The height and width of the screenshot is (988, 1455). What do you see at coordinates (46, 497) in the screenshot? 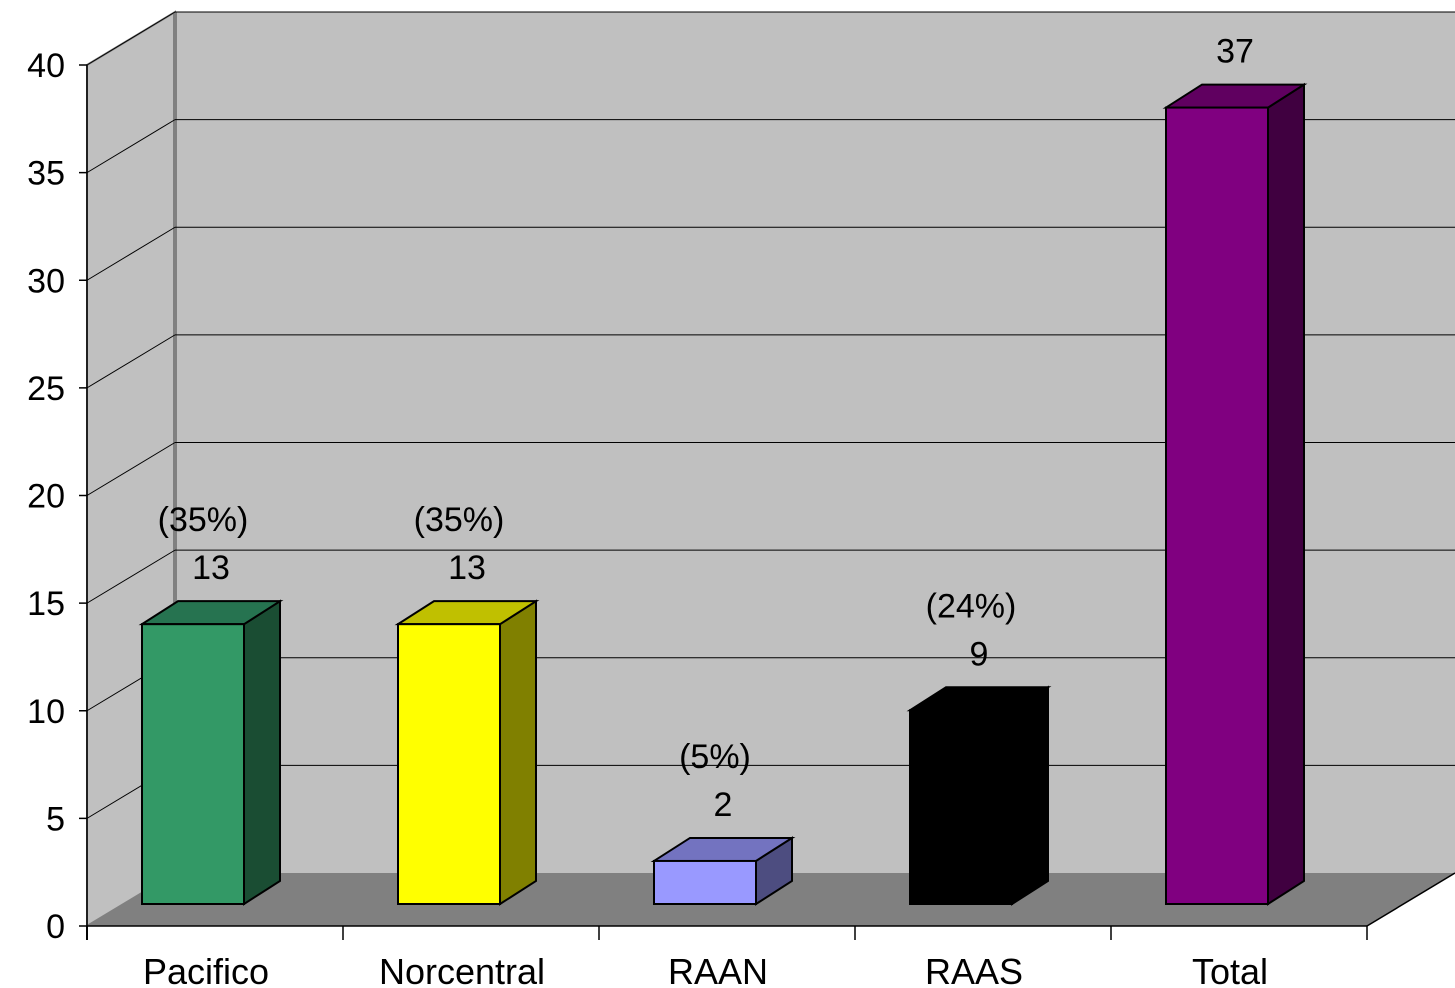
I see `y-tick-label: 20` at bounding box center [46, 497].